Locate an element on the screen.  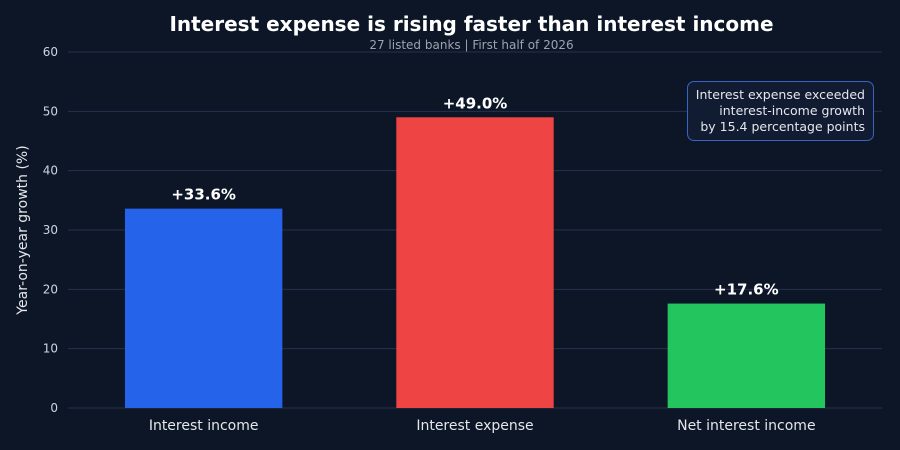
y-tick-label: 10 is located at coordinates (50, 349).